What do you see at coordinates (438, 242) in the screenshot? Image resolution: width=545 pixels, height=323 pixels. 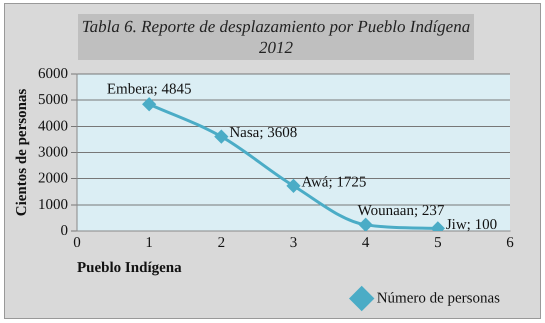 I see `x-tick-label: 5` at bounding box center [438, 242].